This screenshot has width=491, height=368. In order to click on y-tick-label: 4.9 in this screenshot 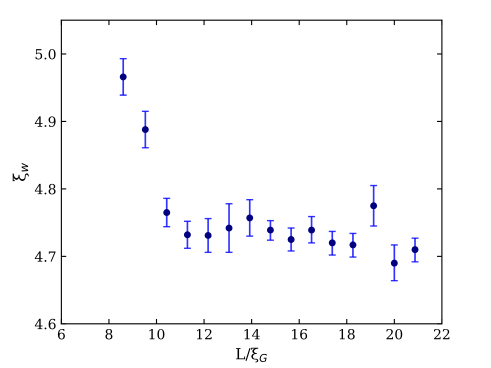, I will do `click(45, 121)`.